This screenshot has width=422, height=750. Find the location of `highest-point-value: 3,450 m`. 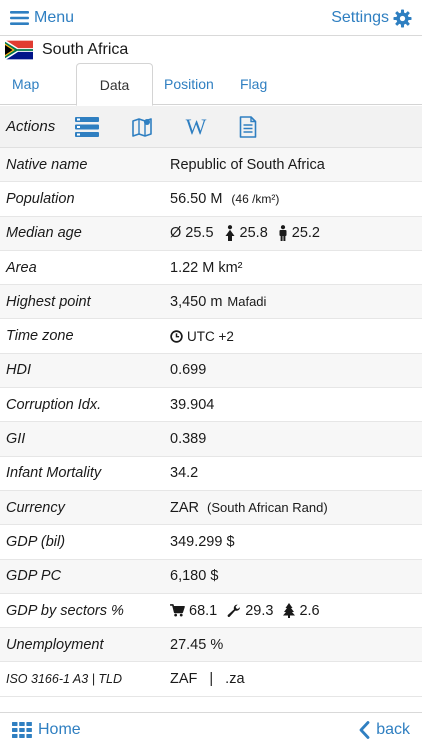

highest-point-value: 3,450 m is located at coordinates (196, 301).